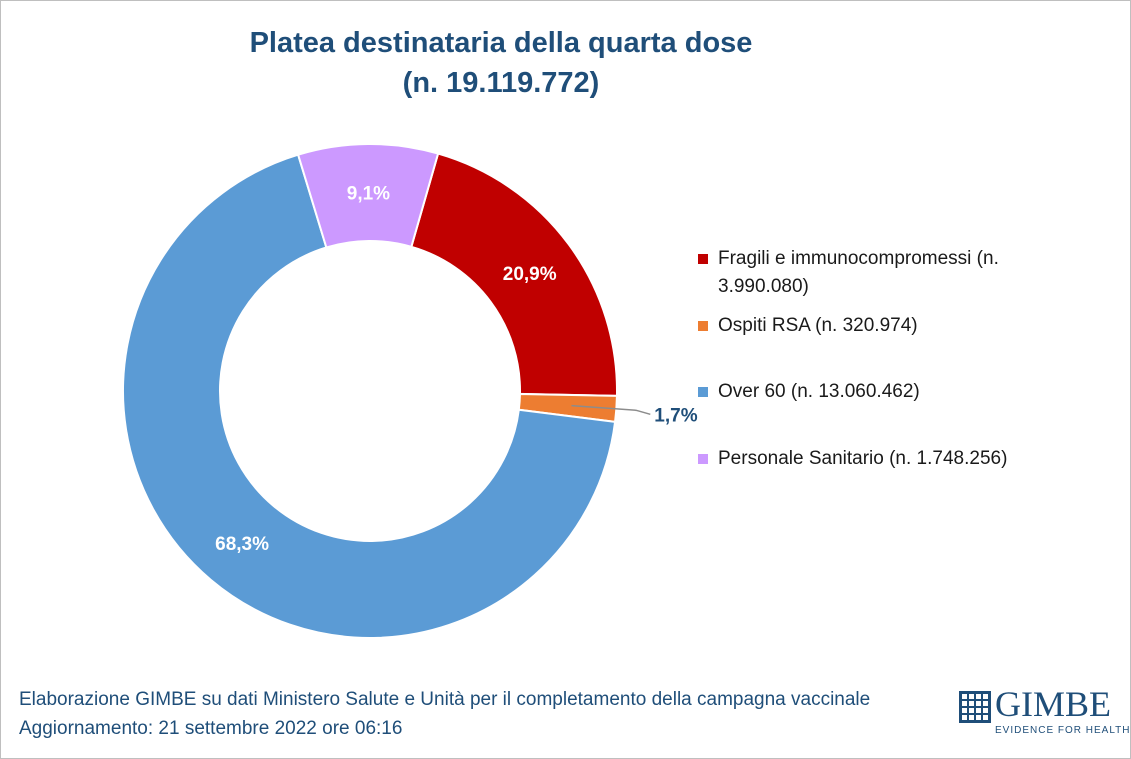 The height and width of the screenshot is (759, 1131). Describe the element at coordinates (530, 274) in the screenshot. I see `data-label-fragili: 20,9%` at that location.